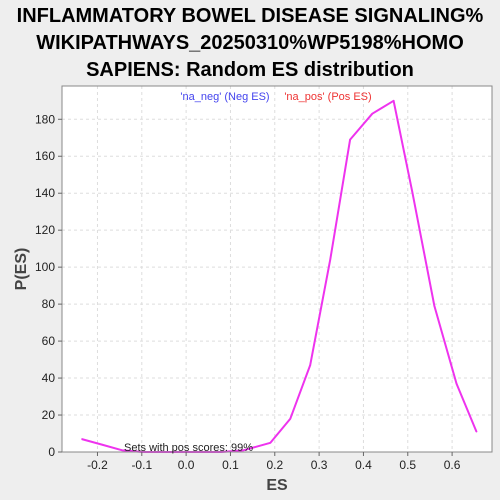 Image resolution: width=500 pixels, height=500 pixels. I want to click on x-tick-label: -0.2, so click(97, 465).